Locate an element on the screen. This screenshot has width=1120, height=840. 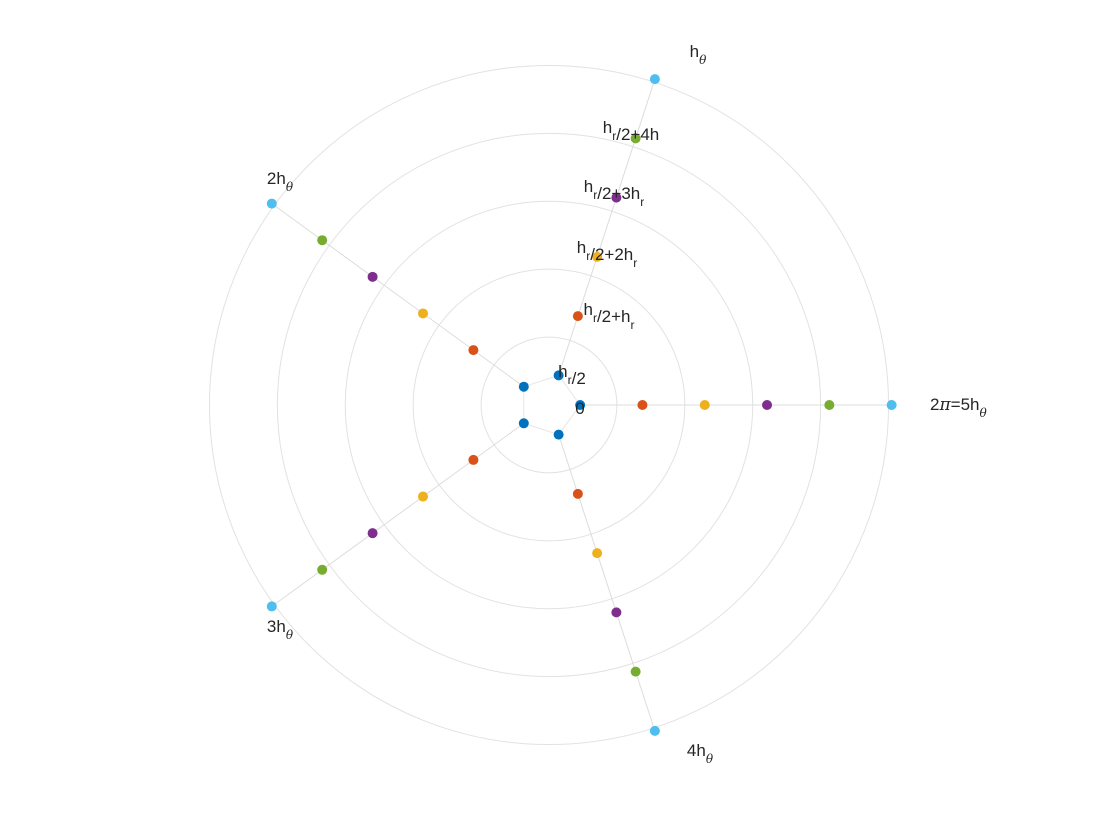
point-r4-a3 is located at coordinates (372, 276).